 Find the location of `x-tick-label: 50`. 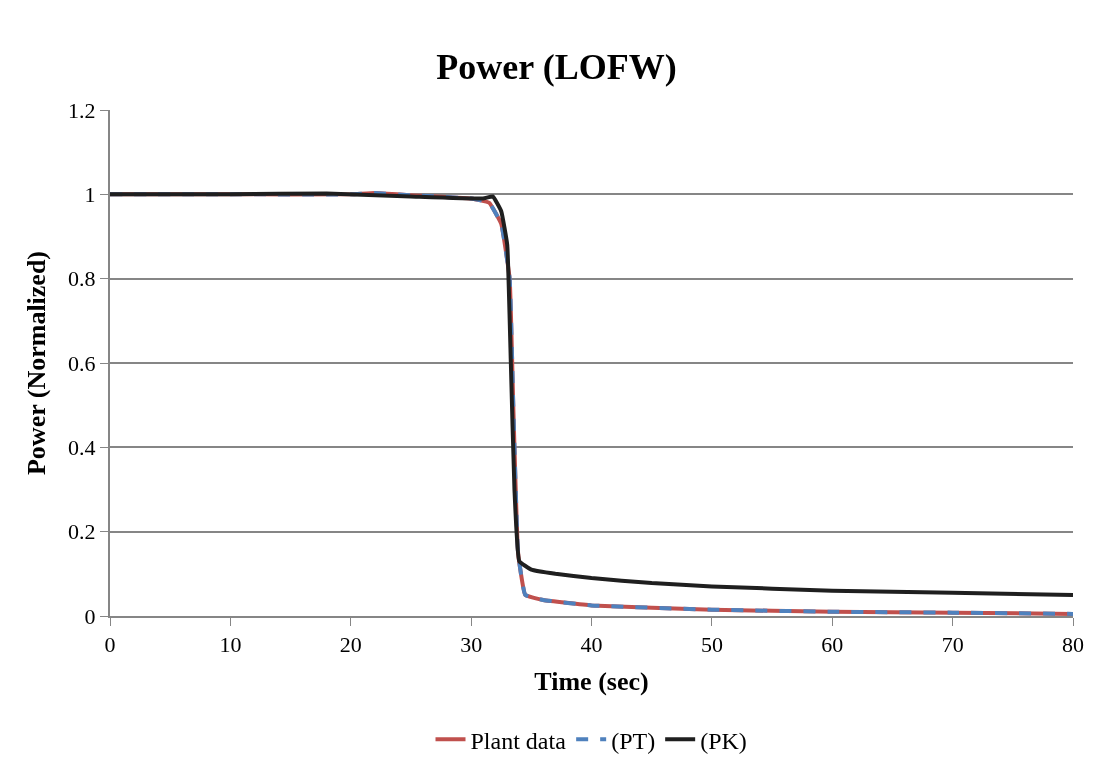

x-tick-label: 50 is located at coordinates (711, 645).